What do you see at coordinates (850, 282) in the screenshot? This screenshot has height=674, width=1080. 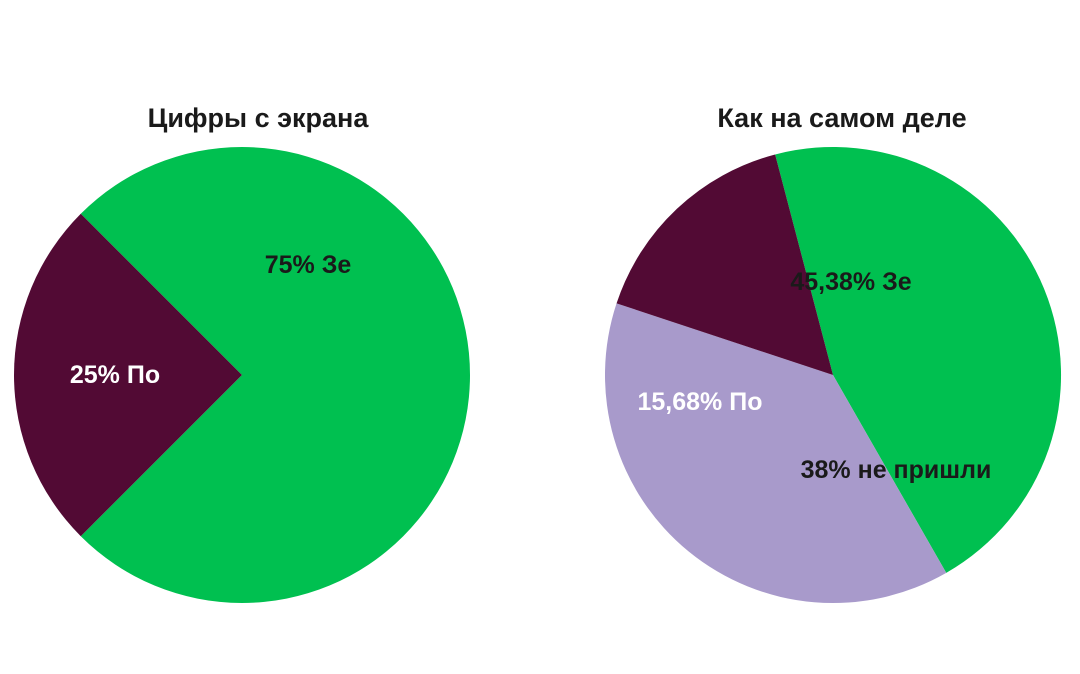 I see `slice-label-actual-0: 45,38% Зе` at bounding box center [850, 282].